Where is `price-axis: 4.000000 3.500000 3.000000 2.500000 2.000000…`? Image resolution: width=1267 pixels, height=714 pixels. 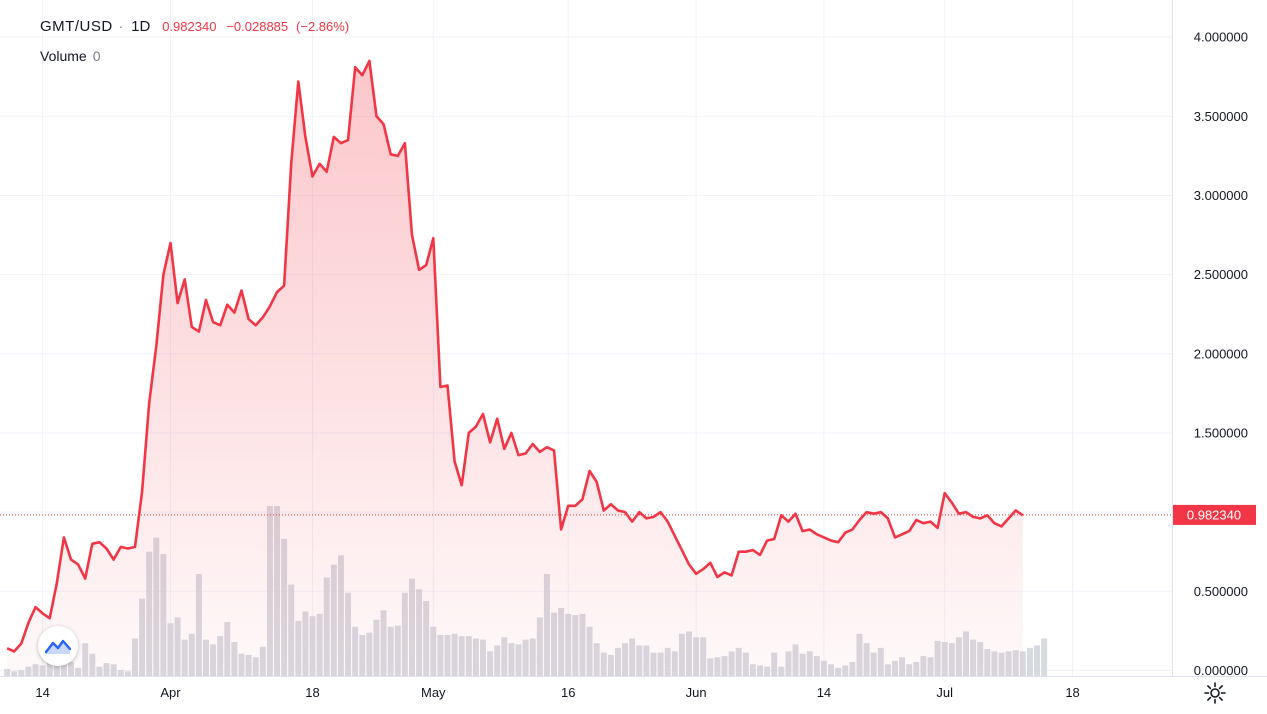 price-axis: 4.000000 3.500000 3.000000 2.500000 2.000000… is located at coordinates (1221, 354).